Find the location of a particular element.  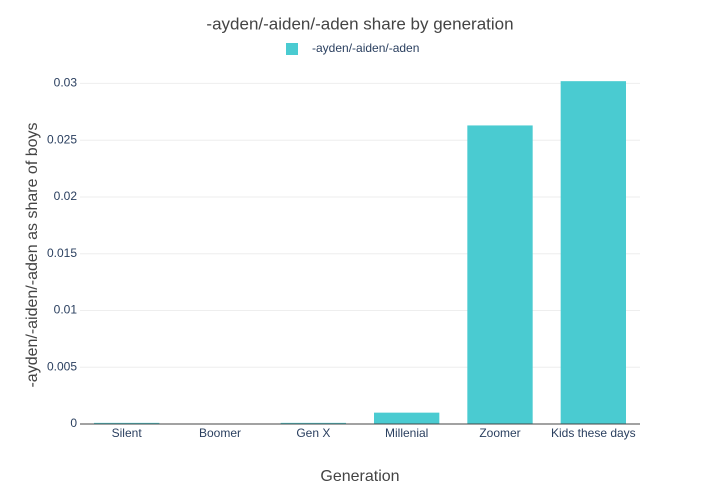

chart-title: -ayden/-aiden/-aden share by generation is located at coordinates (359, 23).